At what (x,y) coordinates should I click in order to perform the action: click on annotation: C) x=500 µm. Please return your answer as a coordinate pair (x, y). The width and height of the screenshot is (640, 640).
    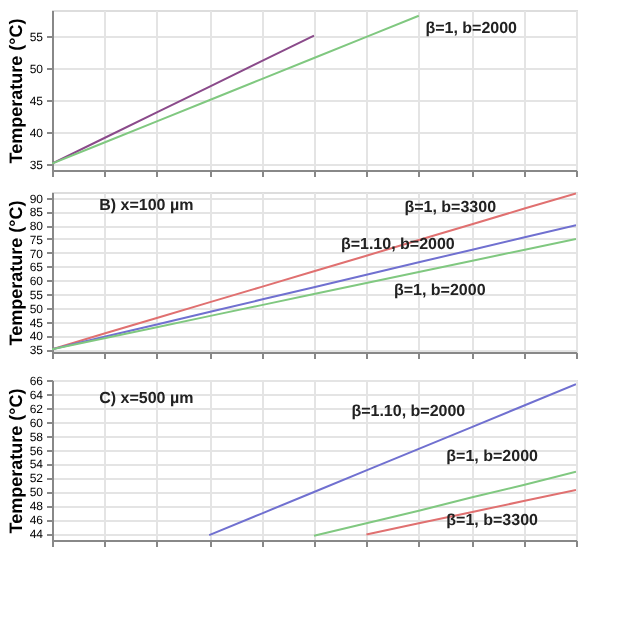
    Looking at the image, I should click on (146, 398).